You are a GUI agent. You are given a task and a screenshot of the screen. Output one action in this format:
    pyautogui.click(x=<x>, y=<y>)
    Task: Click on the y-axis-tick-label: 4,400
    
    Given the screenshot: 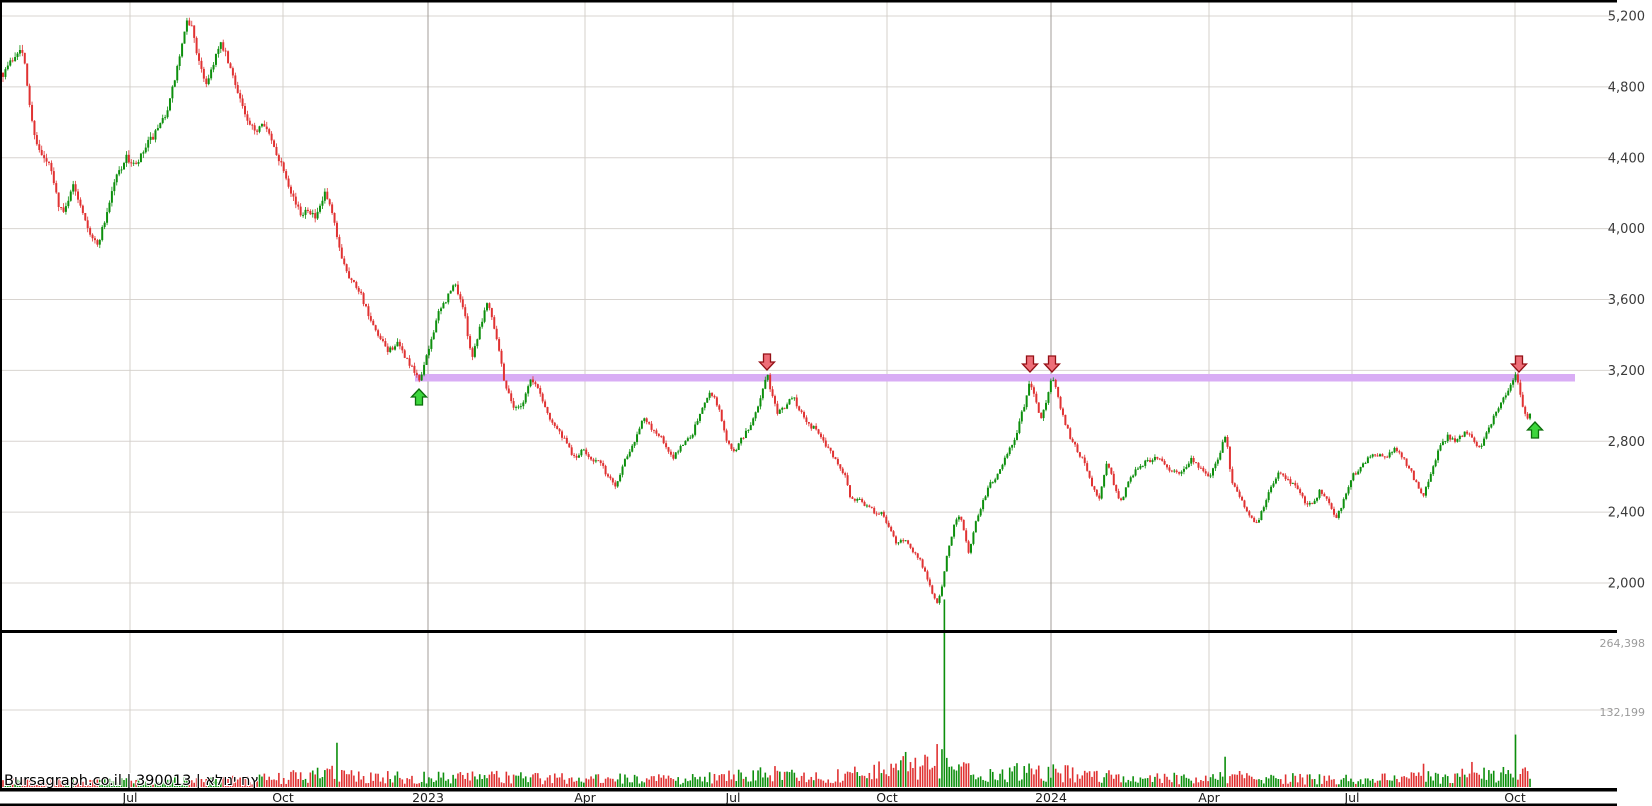 What is the action you would take?
    pyautogui.click(x=1626, y=158)
    